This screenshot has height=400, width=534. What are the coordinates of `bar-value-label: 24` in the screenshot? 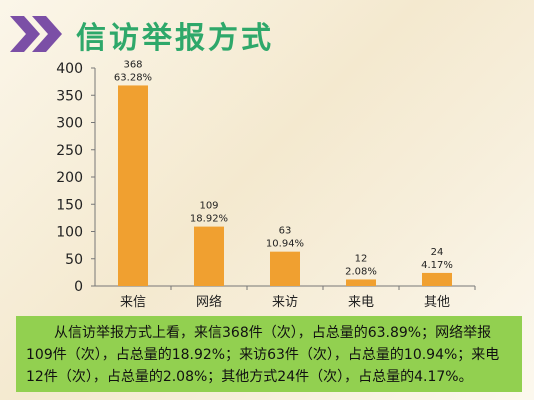 It's located at (437, 252).